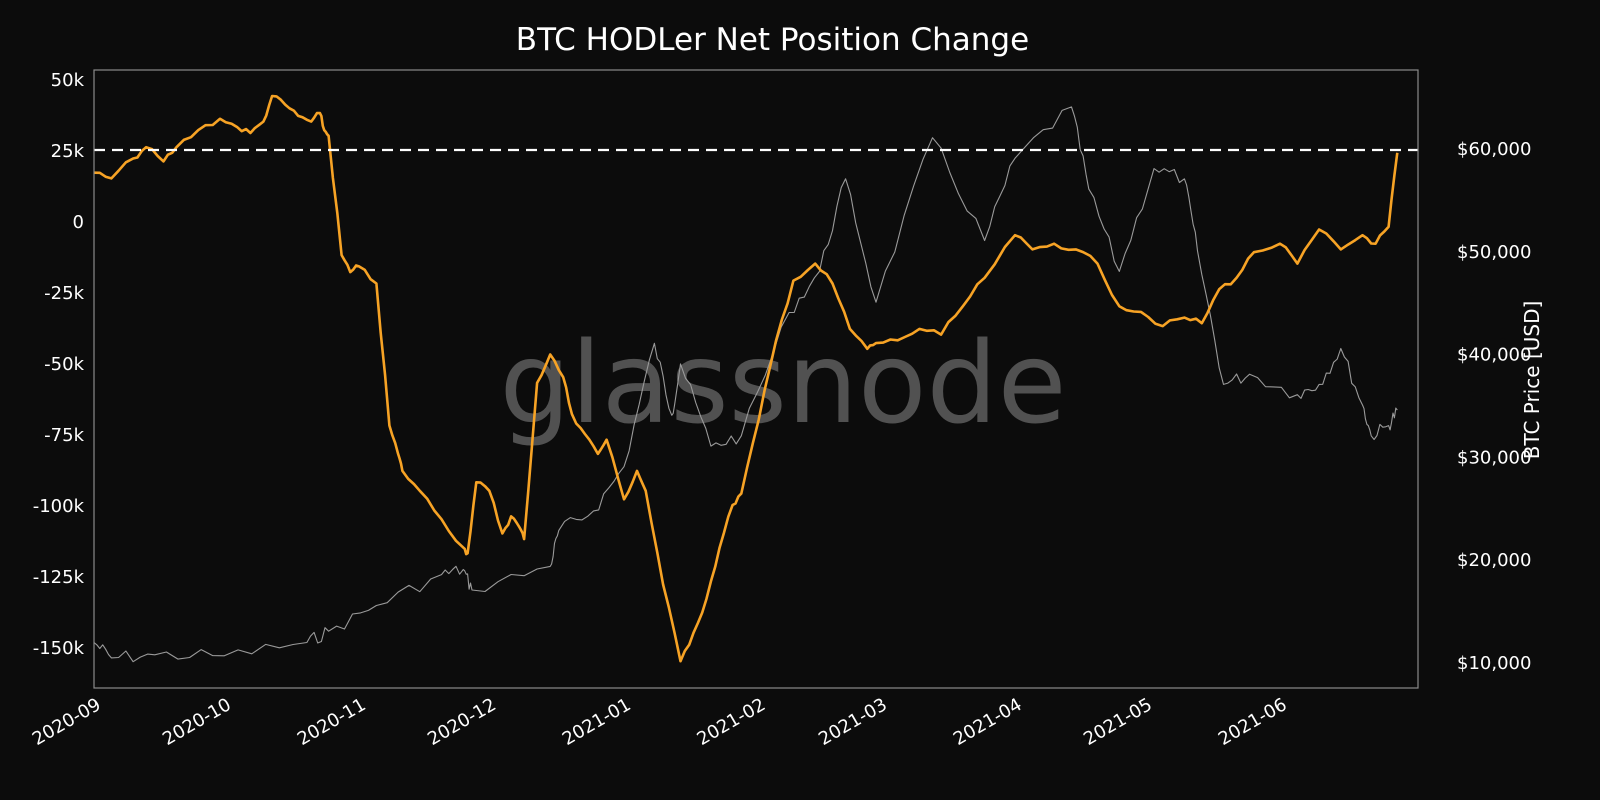  I want to click on left-tick-label: -75k, so click(64, 435).